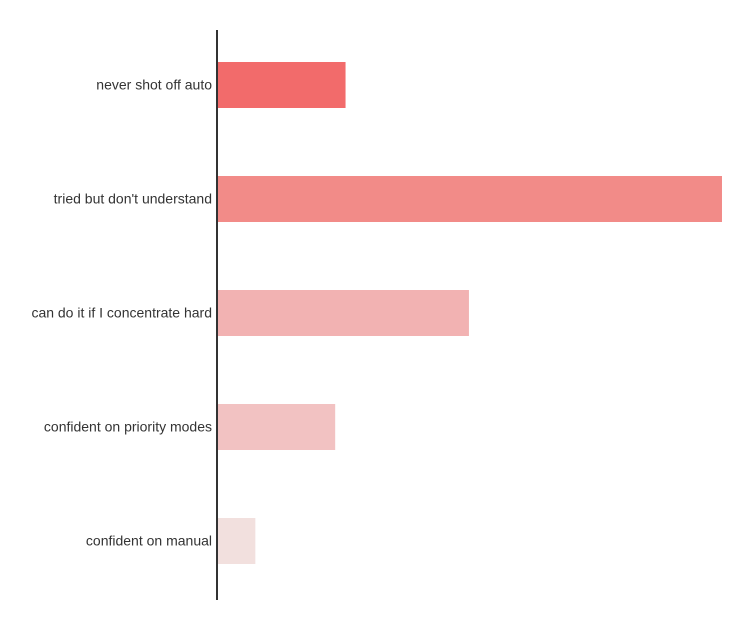 This screenshot has height=626, width=750. I want to click on y-tick-label: can do it if I concentrate hard, so click(121, 312).